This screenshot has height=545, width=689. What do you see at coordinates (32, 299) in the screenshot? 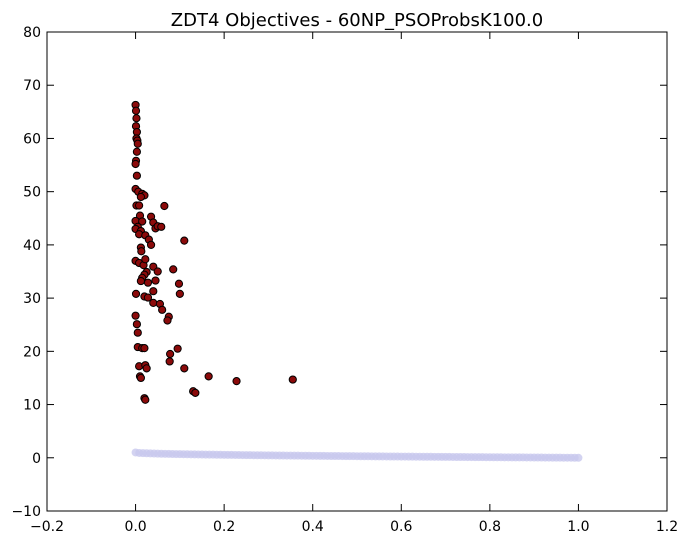
I see `y-tick-label: 30` at bounding box center [32, 299].